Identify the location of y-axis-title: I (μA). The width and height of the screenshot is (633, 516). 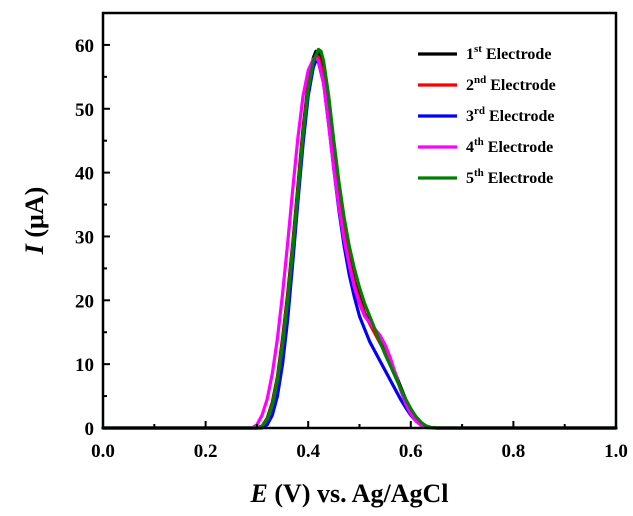
(34, 221).